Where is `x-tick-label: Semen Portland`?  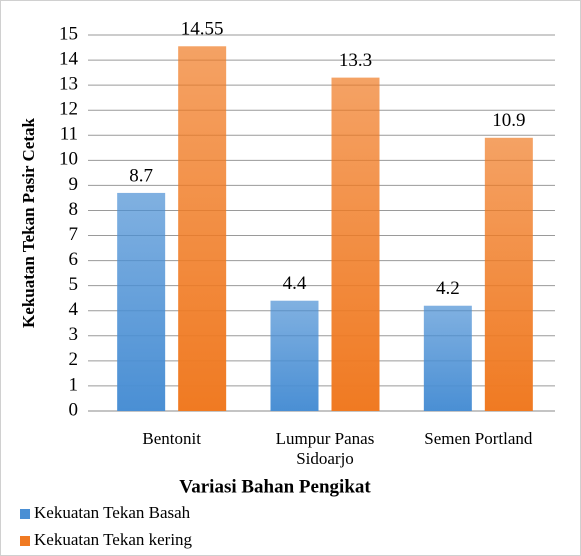 x-tick-label: Semen Portland is located at coordinates (478, 438).